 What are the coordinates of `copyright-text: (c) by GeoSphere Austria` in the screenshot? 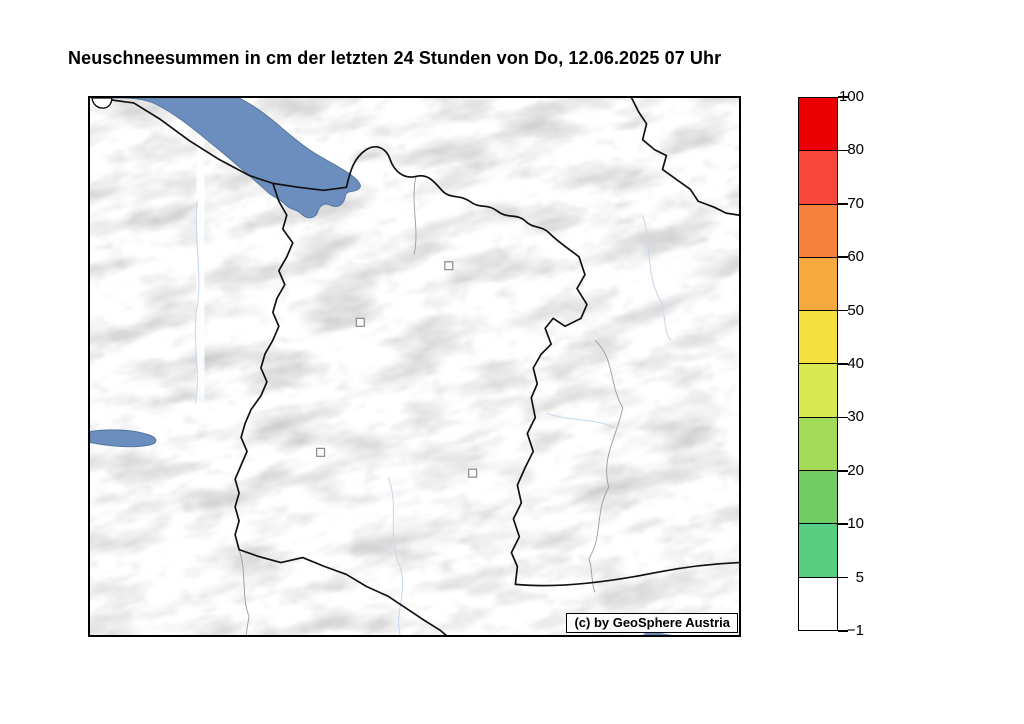 It's located at (652, 622).